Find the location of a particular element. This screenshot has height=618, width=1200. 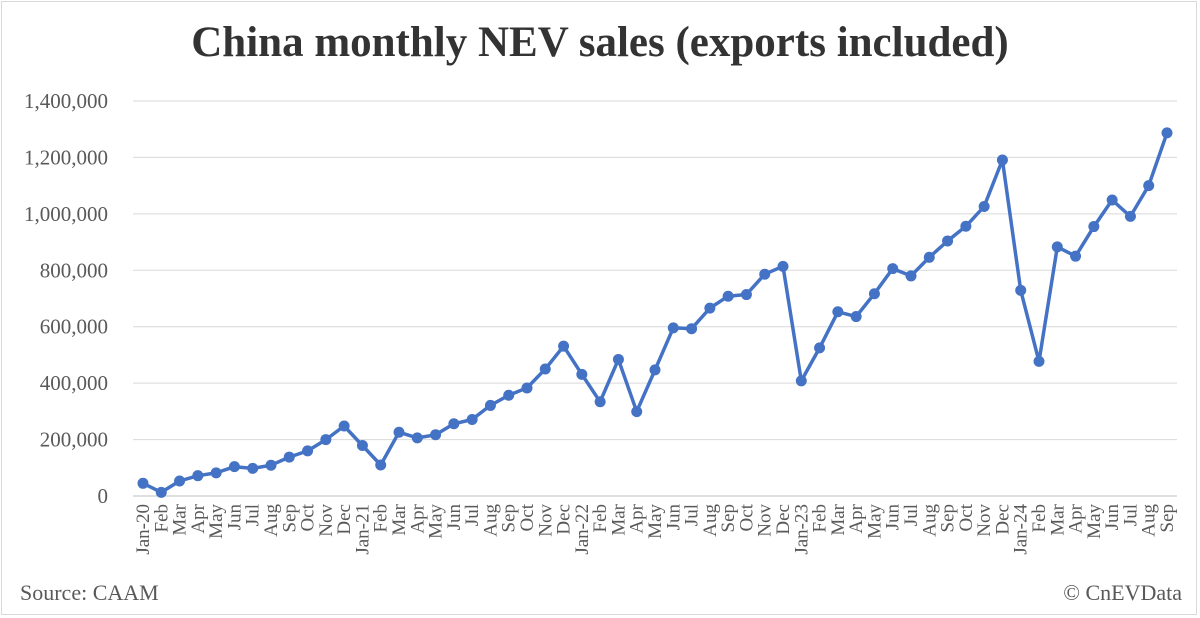

x-tick-label: Jan-20 is located at coordinates (143, 529).